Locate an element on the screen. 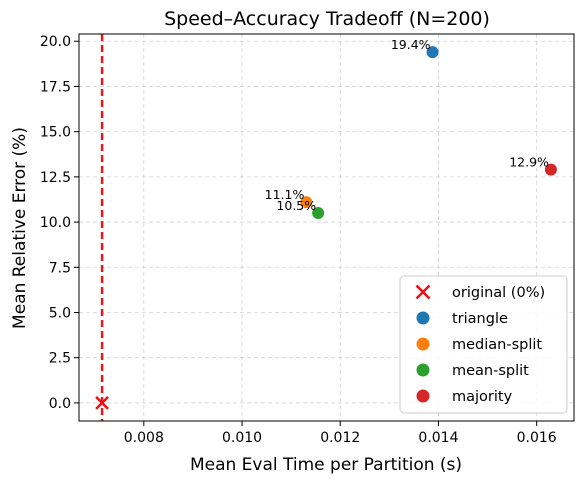  x-tick-label: 0.014 is located at coordinates (438, 438).